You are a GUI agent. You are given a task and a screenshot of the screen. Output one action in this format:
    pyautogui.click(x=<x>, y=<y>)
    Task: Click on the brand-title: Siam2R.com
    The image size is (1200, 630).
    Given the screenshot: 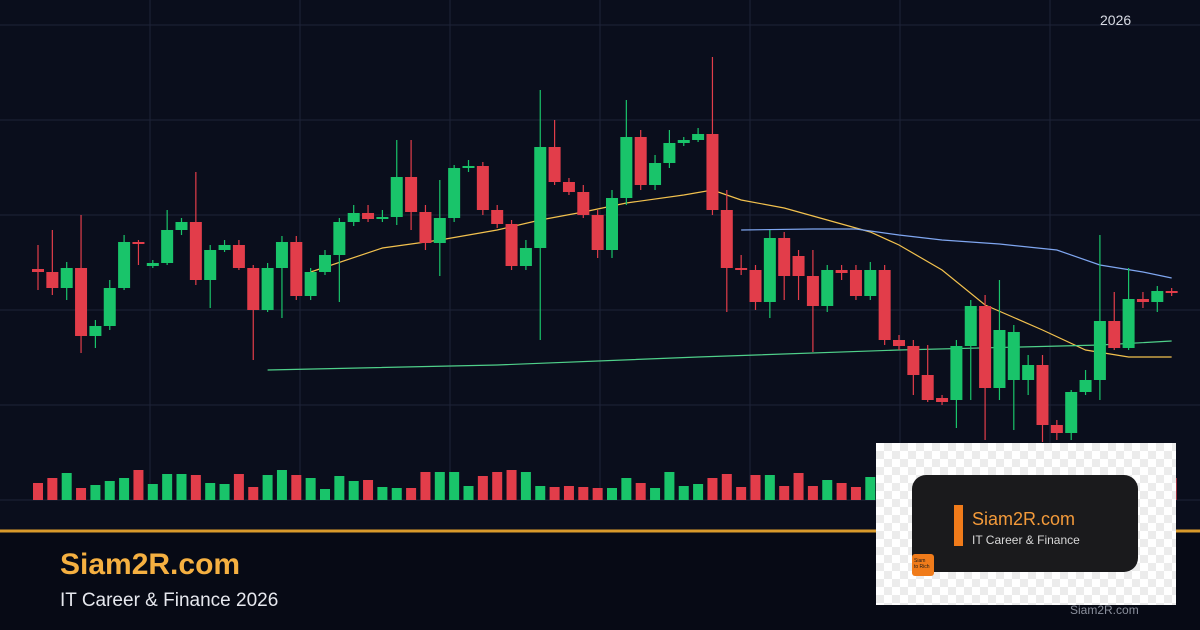 What is the action you would take?
    pyautogui.click(x=150, y=564)
    